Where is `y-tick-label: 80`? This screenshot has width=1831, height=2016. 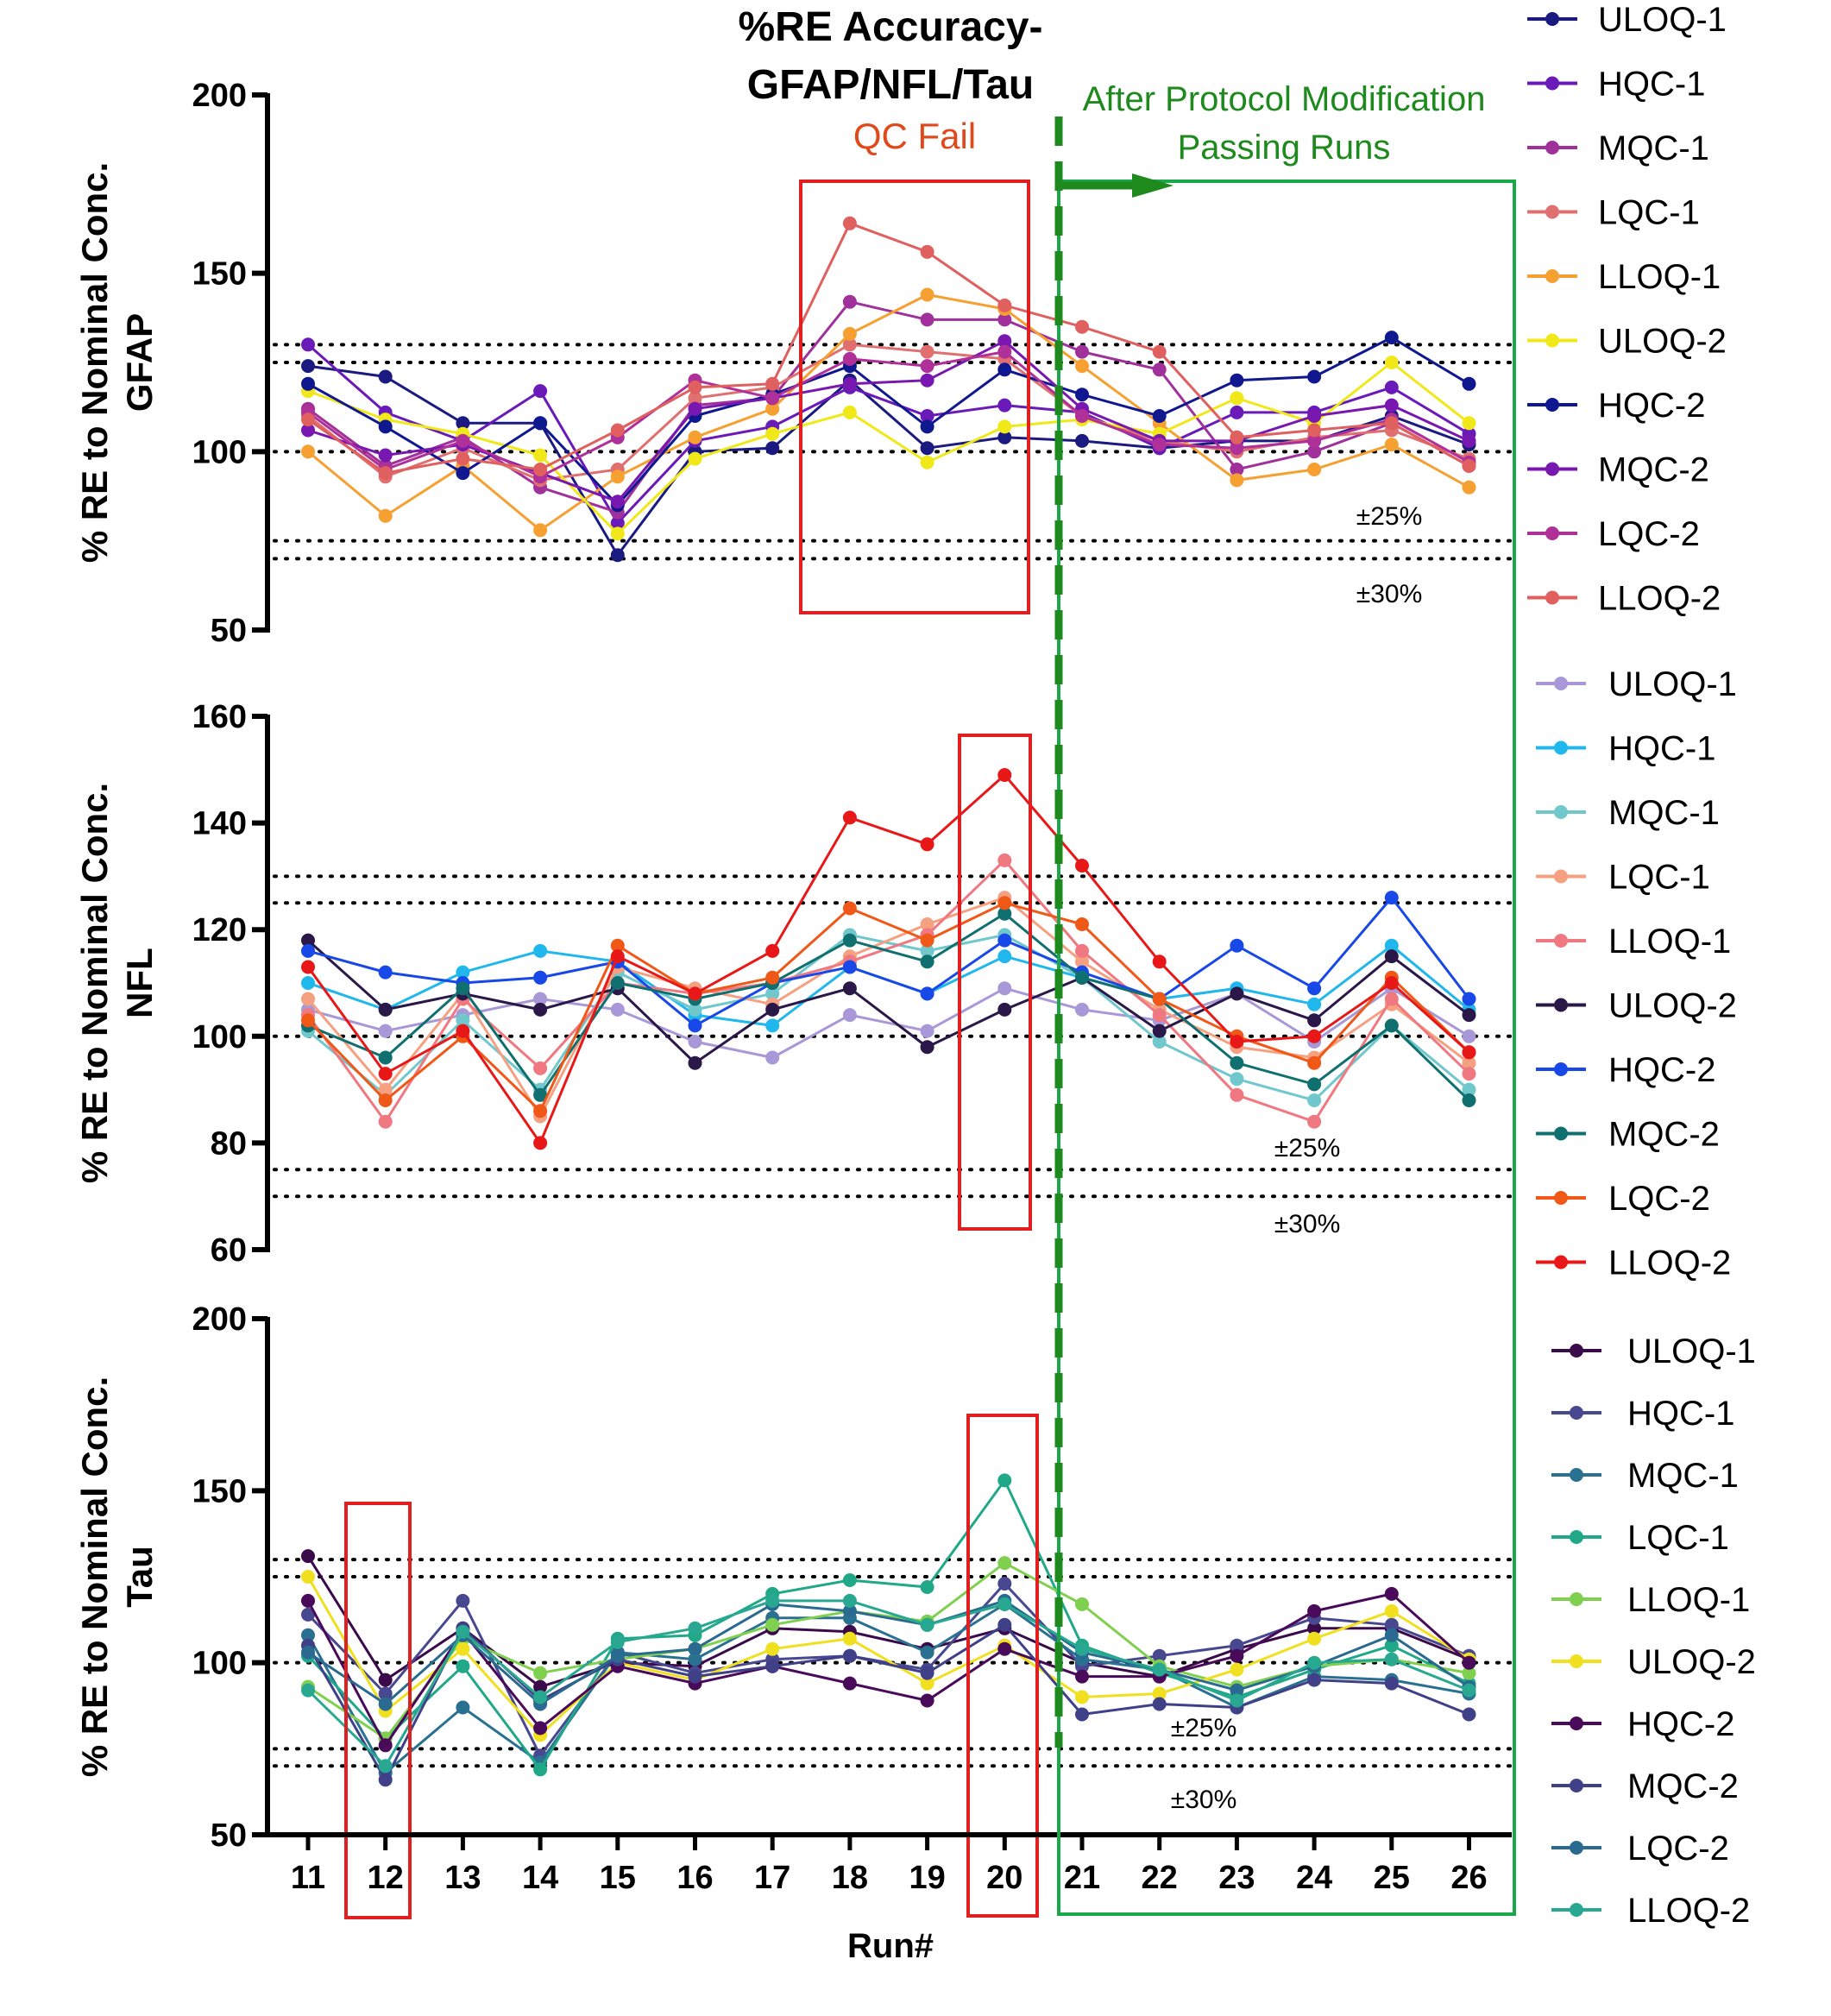
y-tick-label: 80 is located at coordinates (229, 1143).